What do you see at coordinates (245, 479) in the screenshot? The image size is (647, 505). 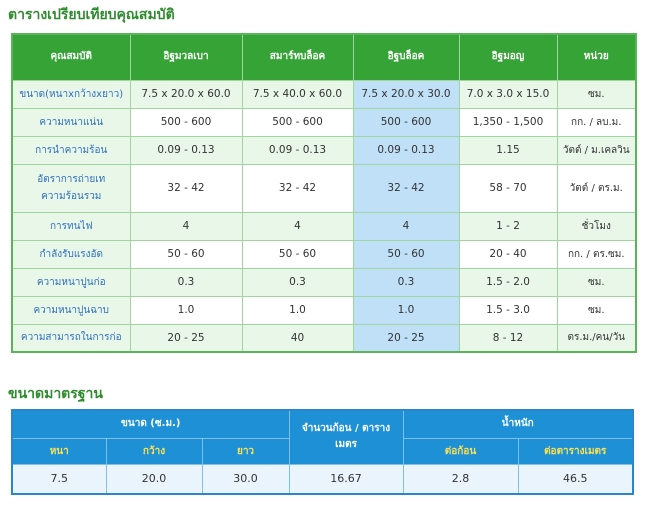 I see `cell-length: 30.0` at bounding box center [245, 479].